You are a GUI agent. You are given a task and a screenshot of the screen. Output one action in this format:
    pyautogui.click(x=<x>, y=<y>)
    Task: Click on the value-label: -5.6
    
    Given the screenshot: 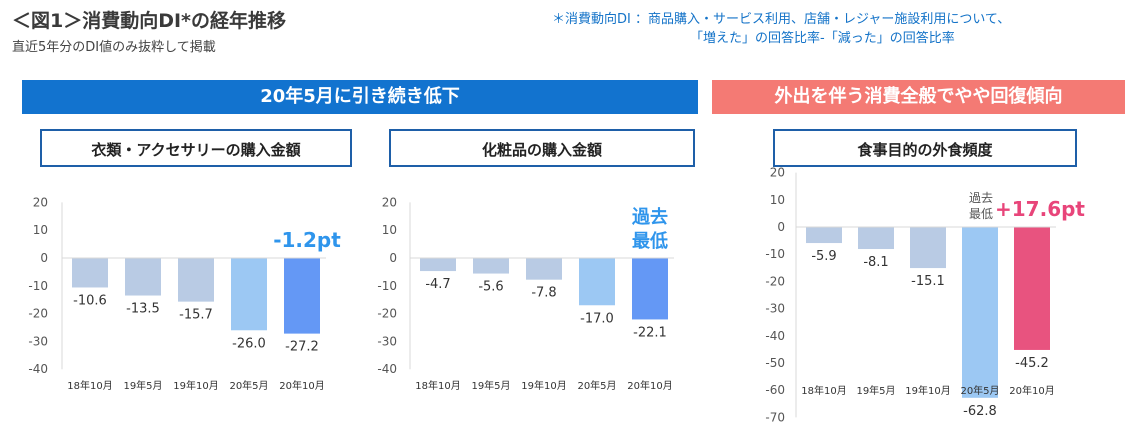 What is the action you would take?
    pyautogui.click(x=490, y=287)
    